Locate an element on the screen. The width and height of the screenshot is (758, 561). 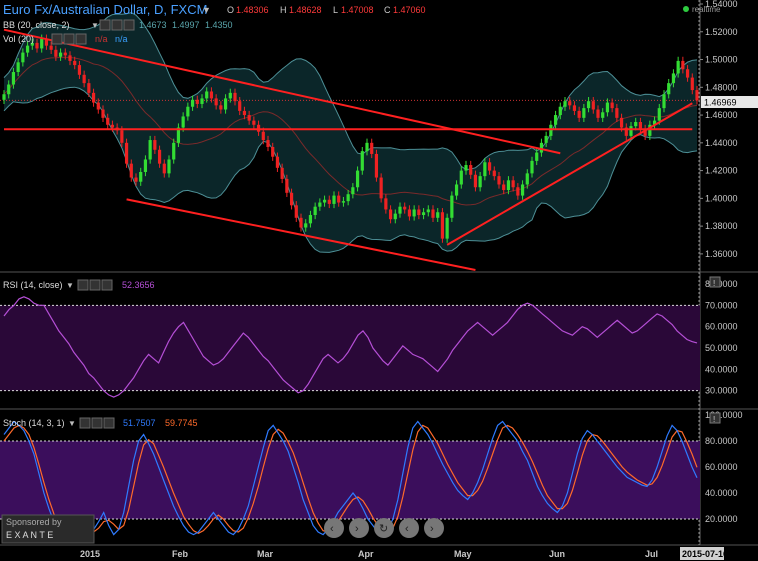
rsi-tick-label: 60.0000 is located at coordinates (721, 327).